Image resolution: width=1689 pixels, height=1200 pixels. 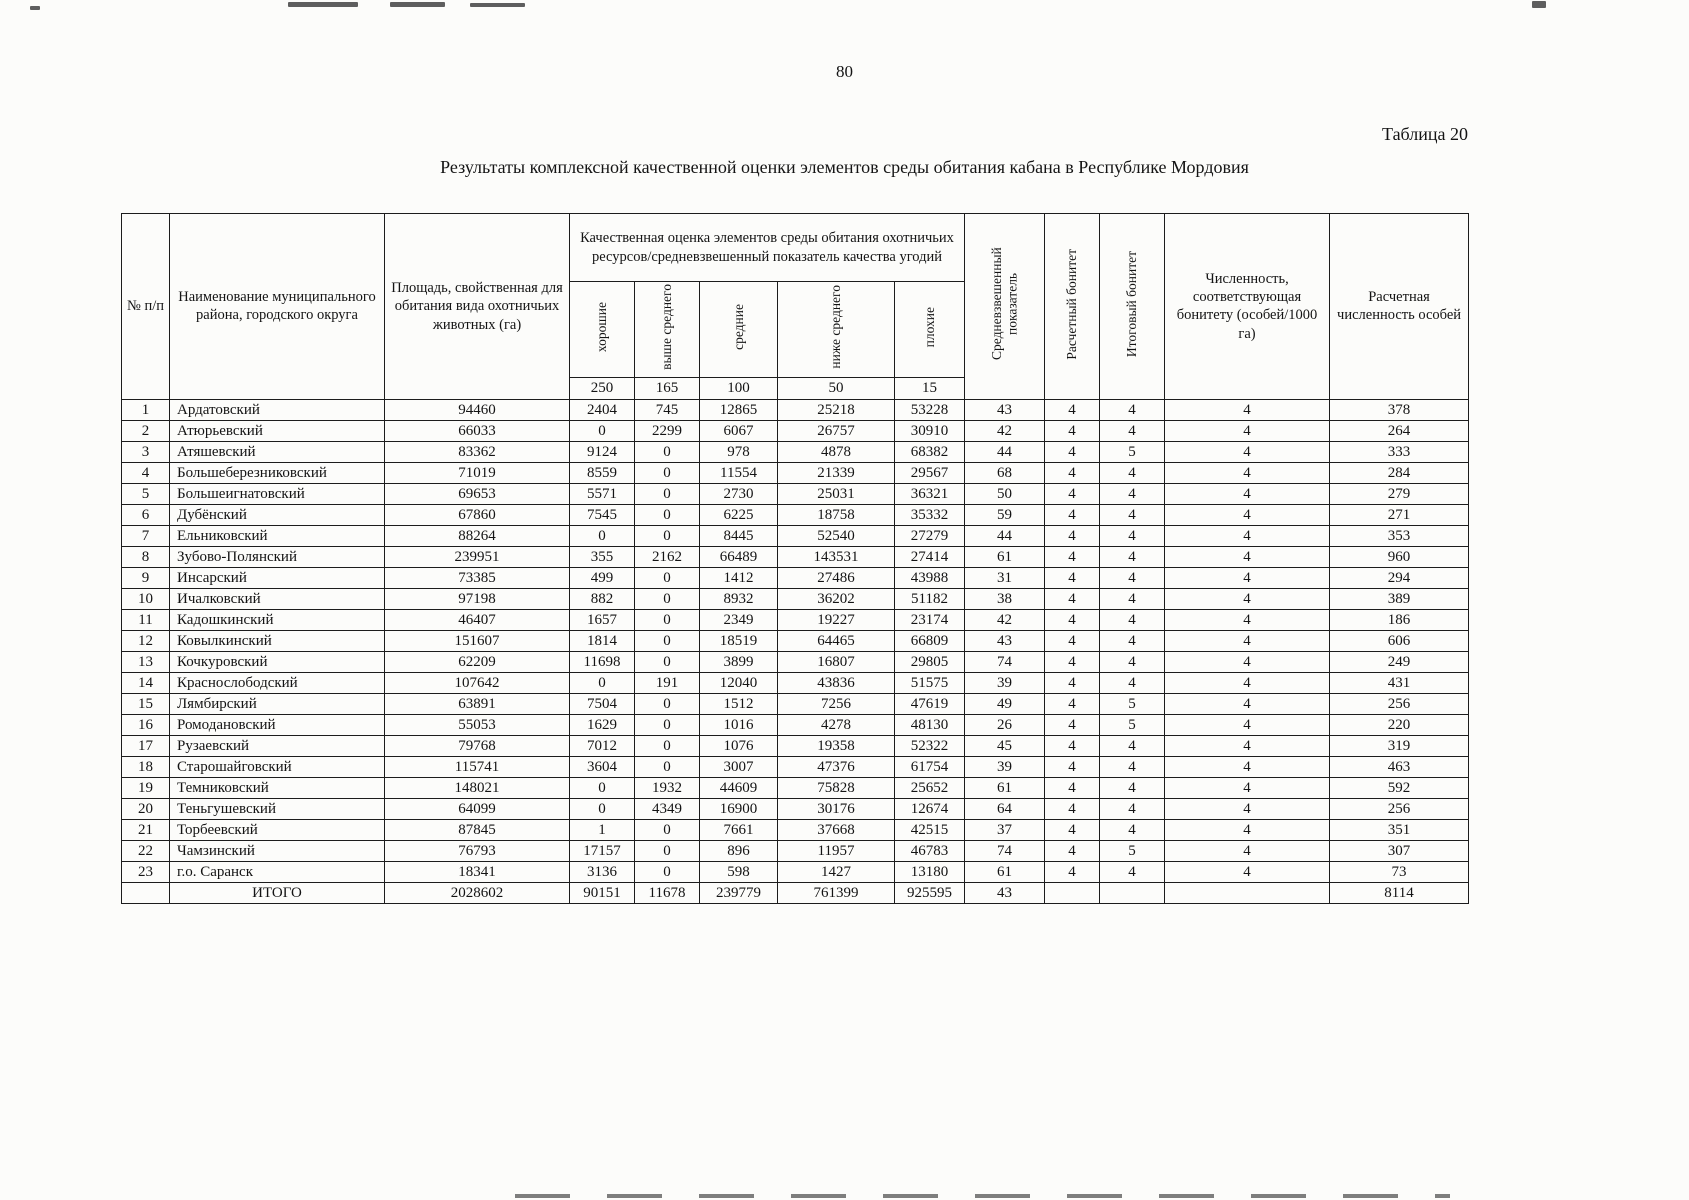 What do you see at coordinates (929, 535) in the screenshot?
I see `value-cell: 27279` at bounding box center [929, 535].